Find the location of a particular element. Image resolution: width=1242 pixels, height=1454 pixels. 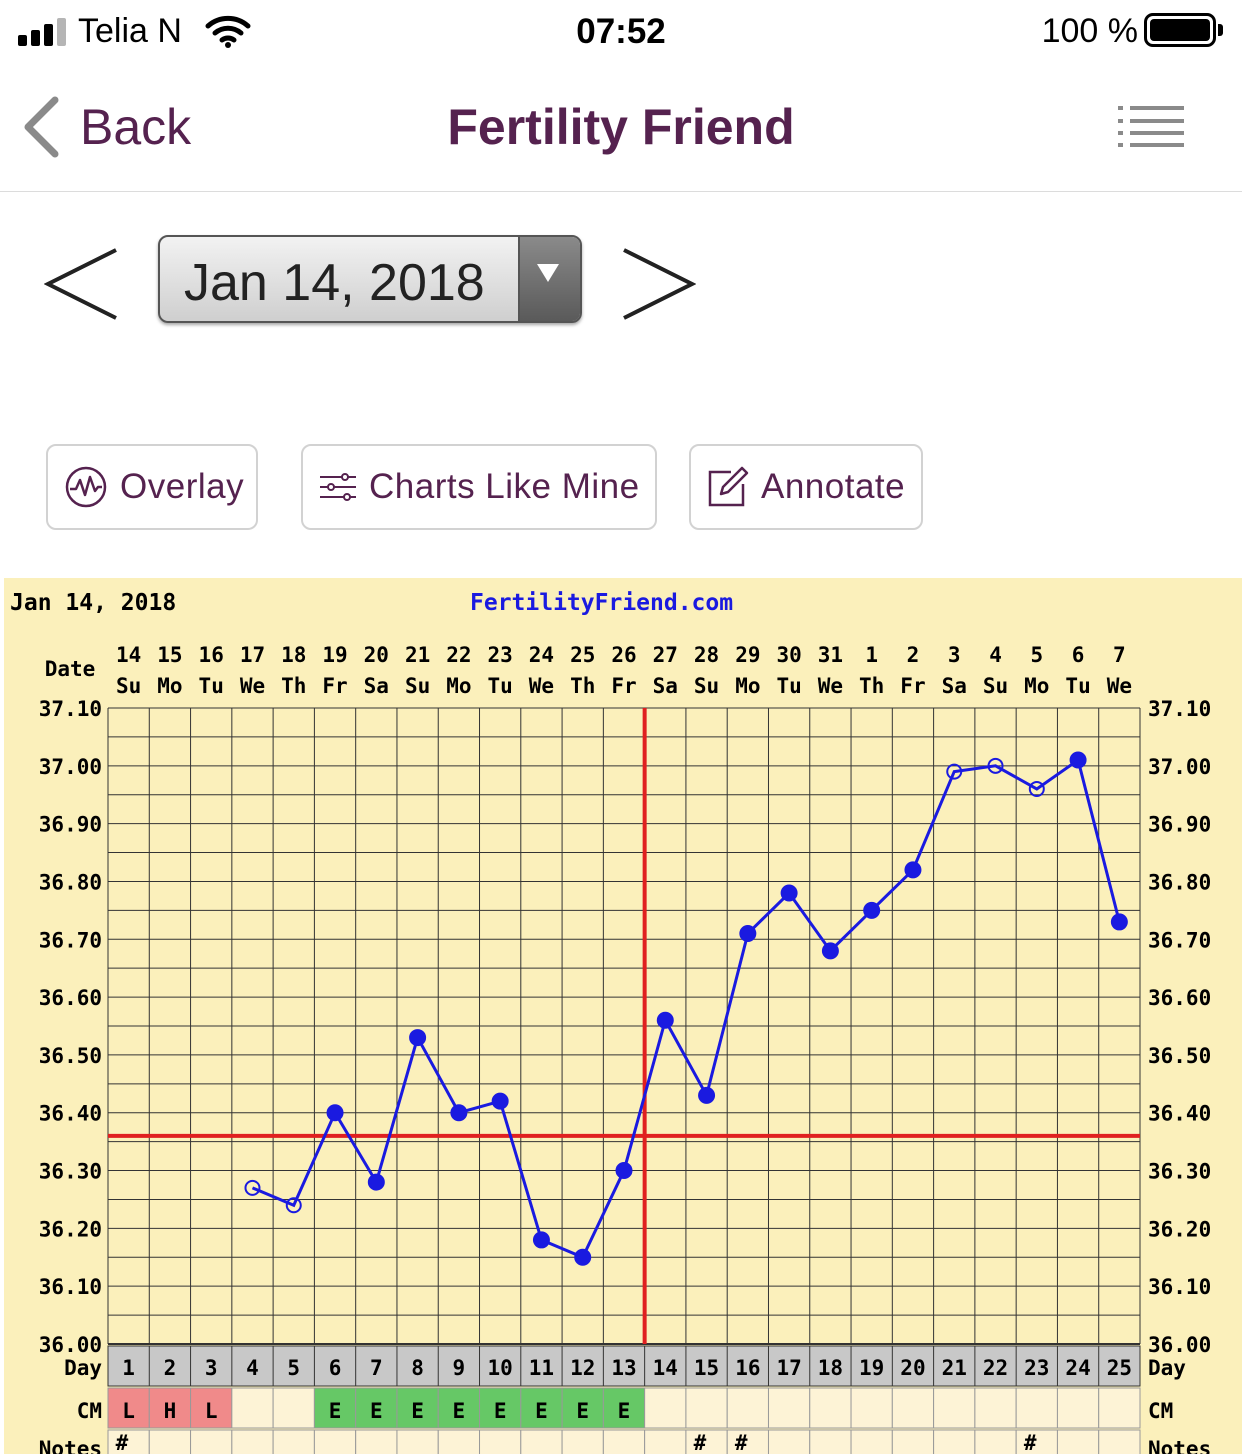

annotate-button: Annotate is located at coordinates (806, 487).